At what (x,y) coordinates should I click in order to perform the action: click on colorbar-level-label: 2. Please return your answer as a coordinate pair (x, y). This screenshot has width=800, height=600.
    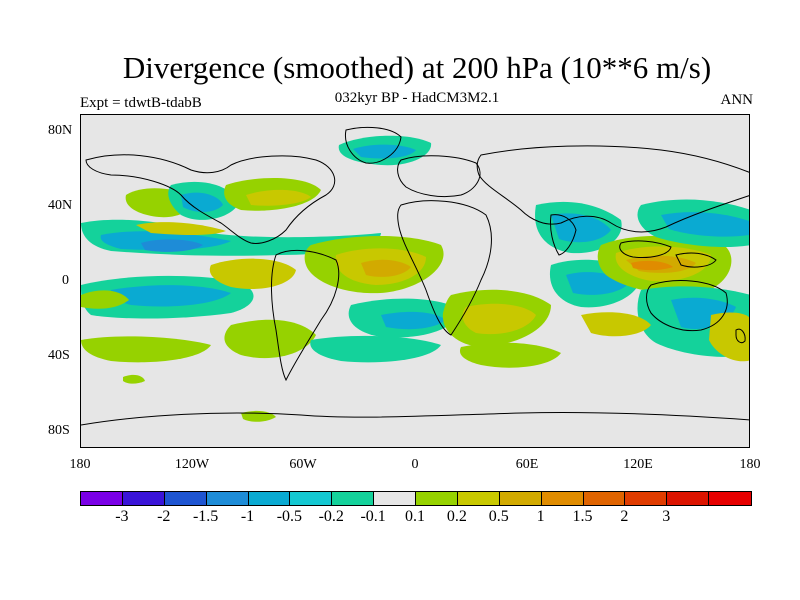
    Looking at the image, I should click on (624, 516).